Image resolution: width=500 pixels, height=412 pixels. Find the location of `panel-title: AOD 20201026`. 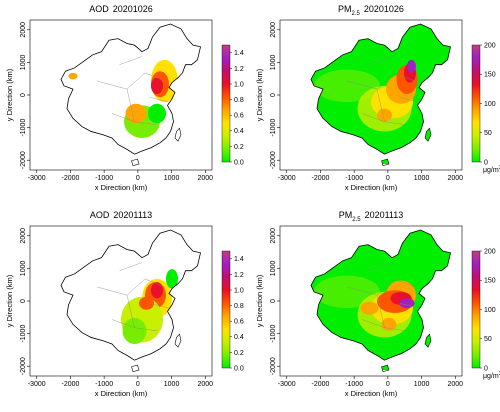

panel-title: AOD 20201026 is located at coordinates (121, 9).